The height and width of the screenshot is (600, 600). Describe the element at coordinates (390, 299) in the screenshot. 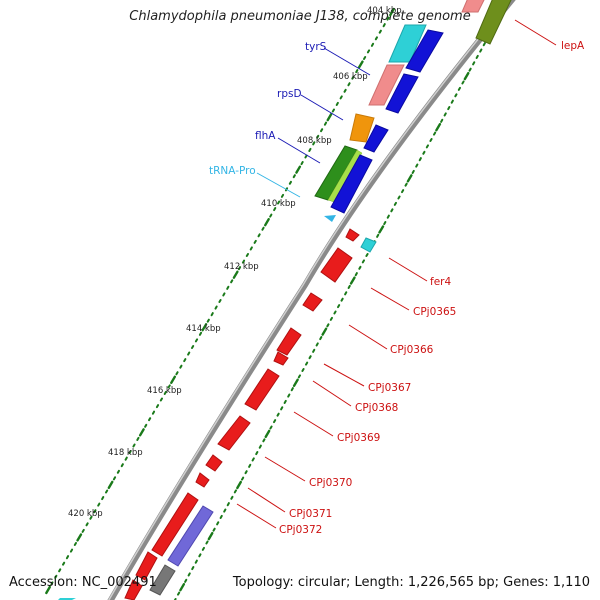

I see `leader-CPj0365` at that location.